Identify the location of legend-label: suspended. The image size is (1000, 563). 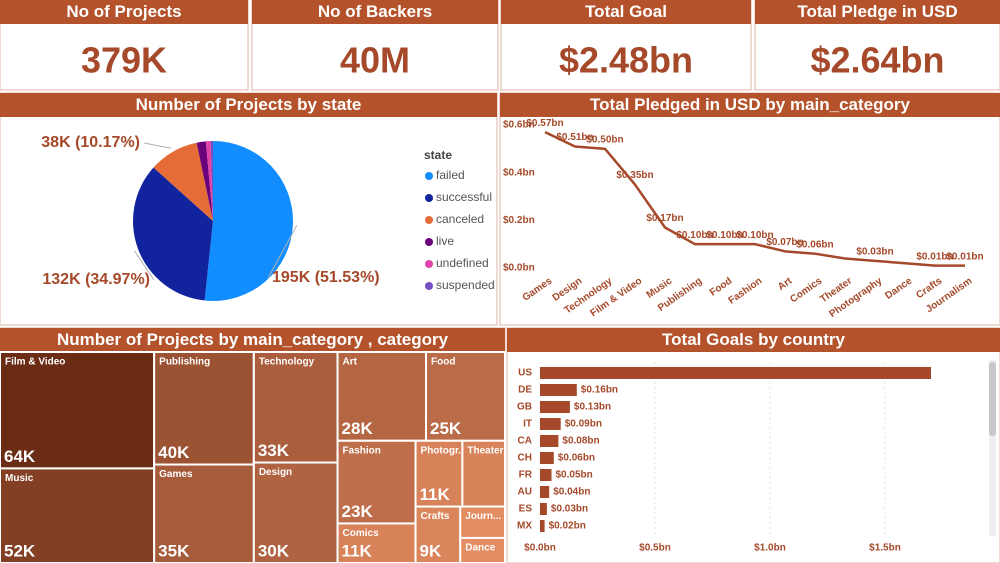
(465, 285).